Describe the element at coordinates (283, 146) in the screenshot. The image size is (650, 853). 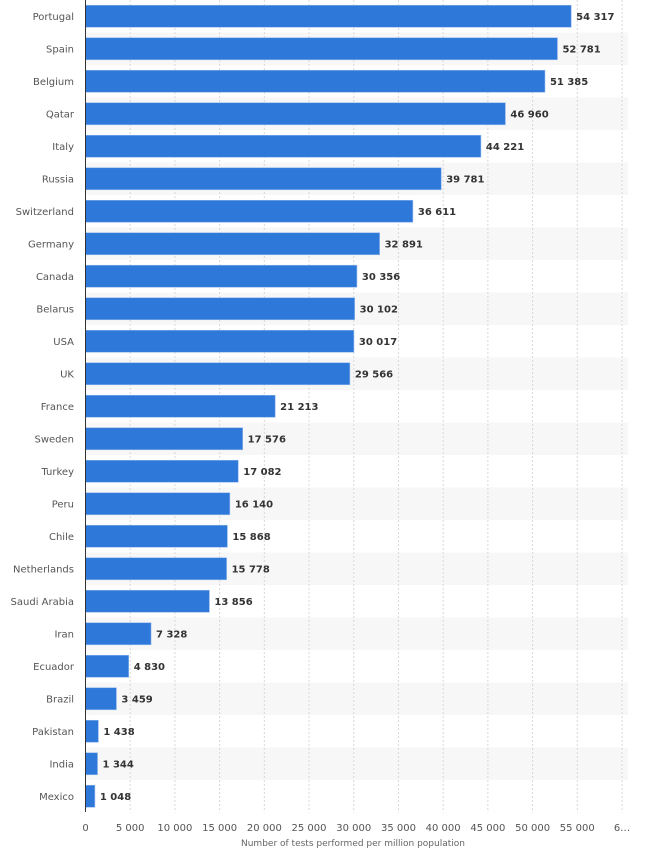
I see `bar-italy` at that location.